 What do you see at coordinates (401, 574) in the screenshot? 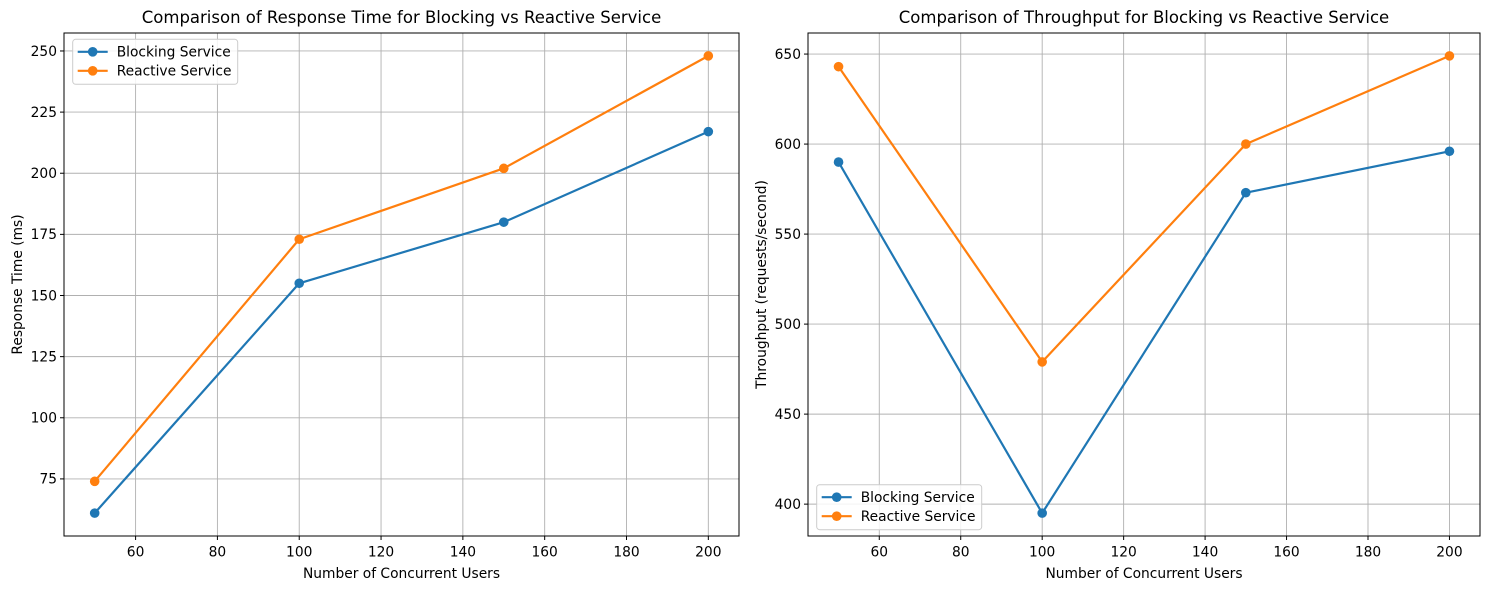
I see `response-chart-xlabel: Number of Concurrent Users` at bounding box center [401, 574].